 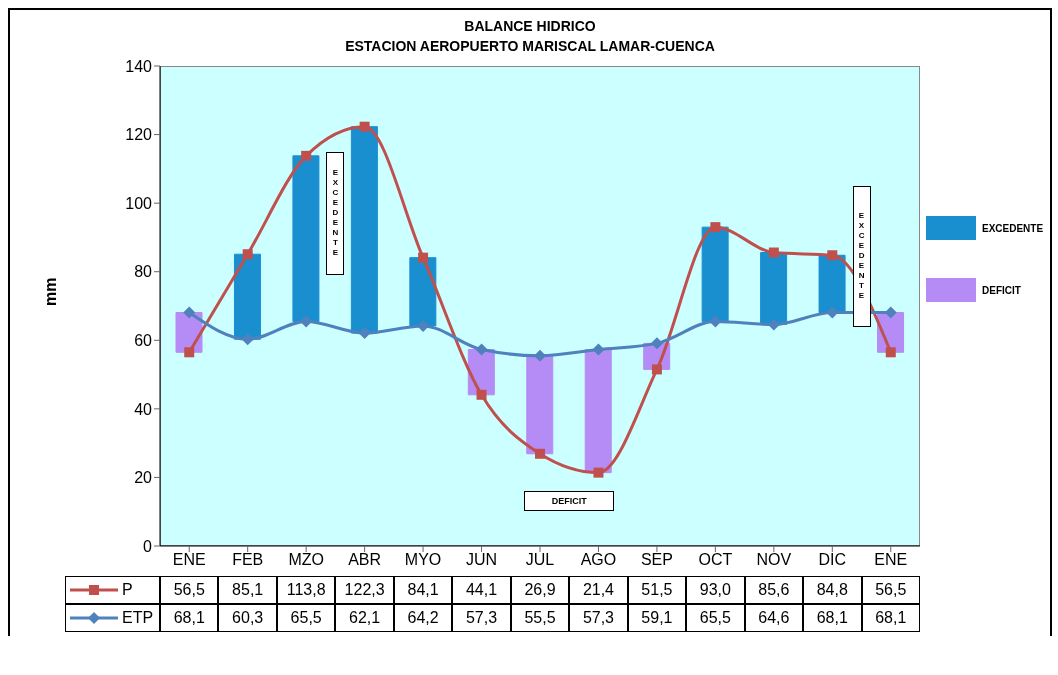 I want to click on data-label: 59,1, so click(x=657, y=618).